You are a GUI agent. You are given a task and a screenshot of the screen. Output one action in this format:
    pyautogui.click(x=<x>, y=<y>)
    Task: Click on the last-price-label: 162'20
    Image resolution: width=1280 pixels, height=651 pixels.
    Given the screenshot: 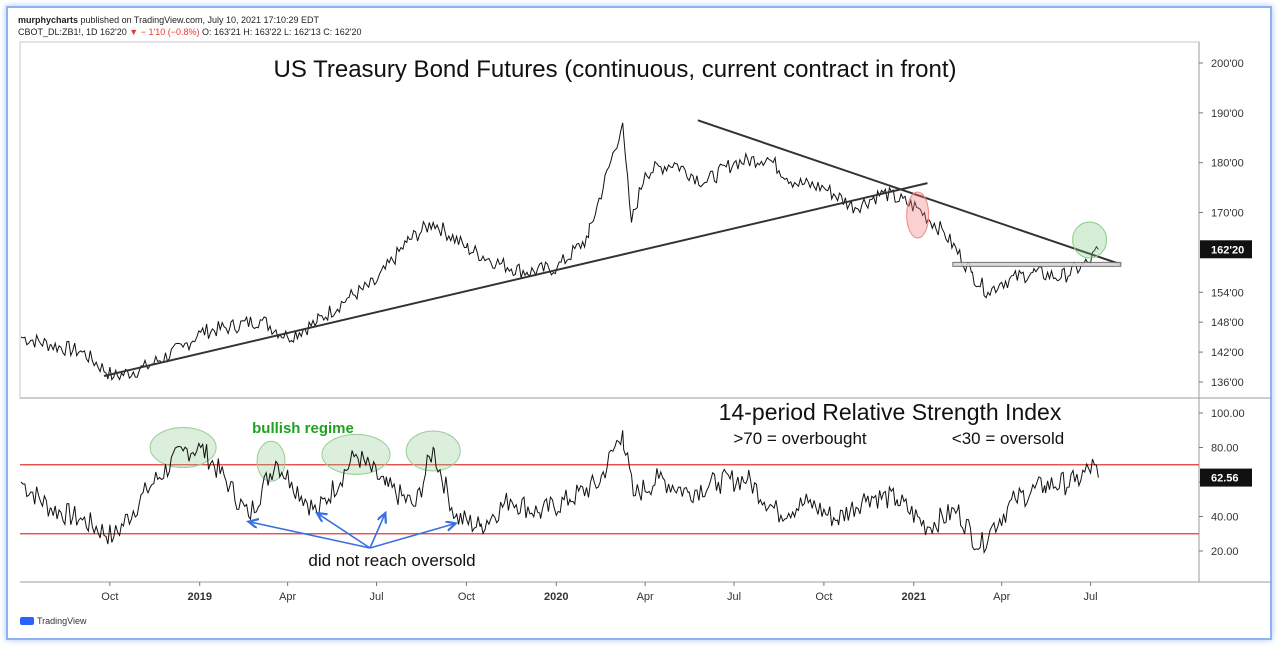 What is the action you would take?
    pyautogui.click(x=1227, y=250)
    